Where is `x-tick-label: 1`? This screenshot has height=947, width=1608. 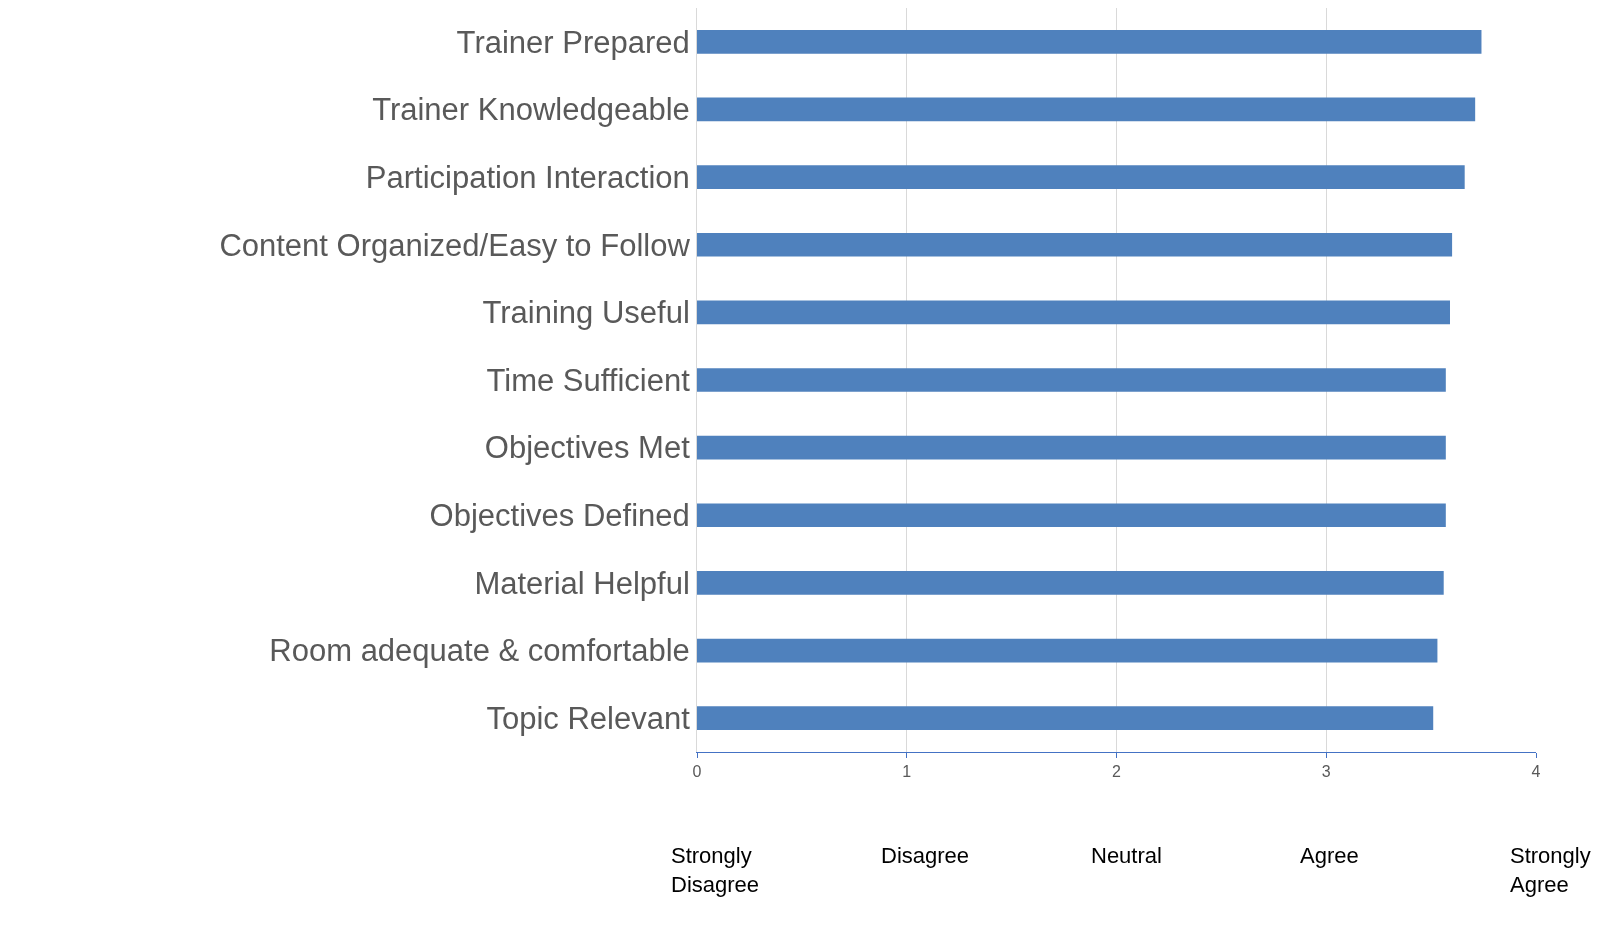
x-tick-label: 1 is located at coordinates (907, 772).